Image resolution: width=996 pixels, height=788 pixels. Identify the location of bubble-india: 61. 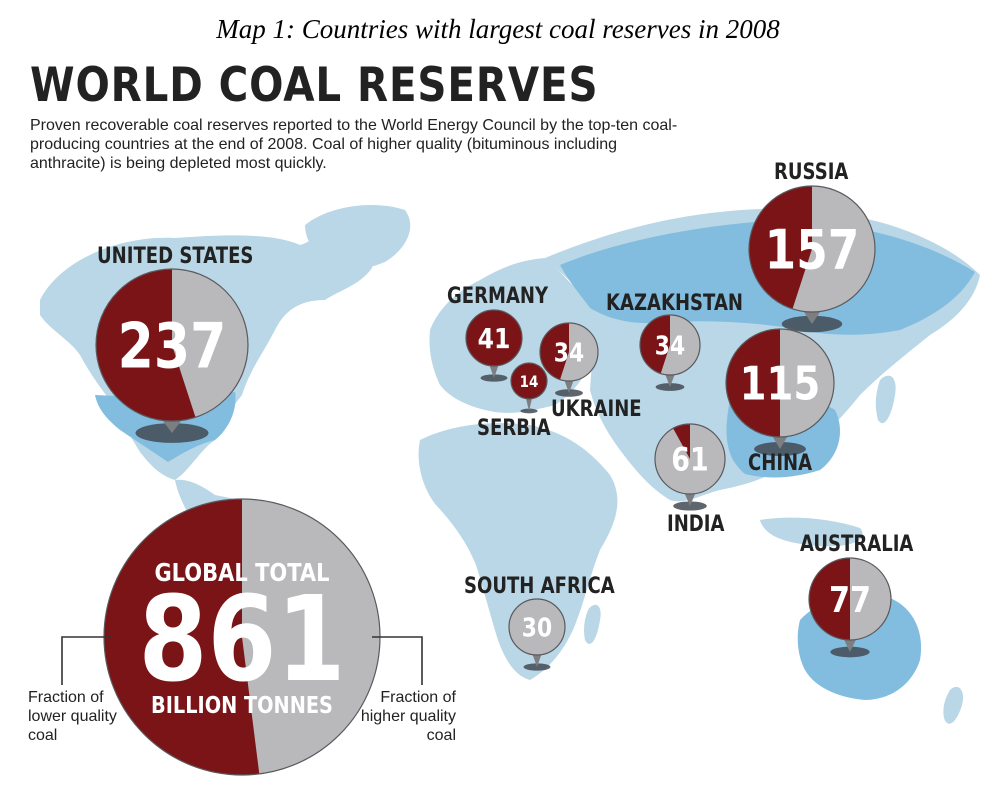
(690, 467).